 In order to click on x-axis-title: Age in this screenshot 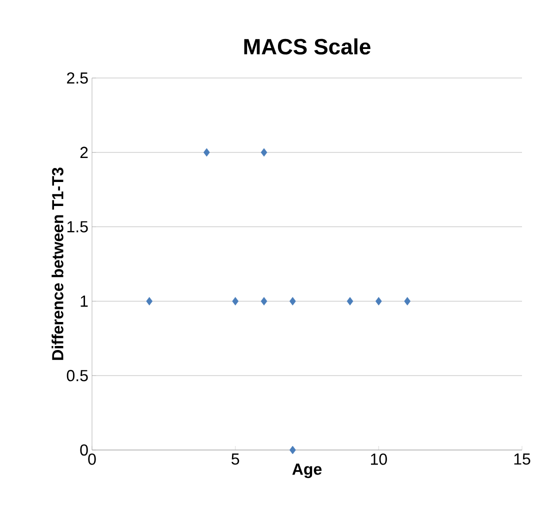, I will do `click(307, 471)`.